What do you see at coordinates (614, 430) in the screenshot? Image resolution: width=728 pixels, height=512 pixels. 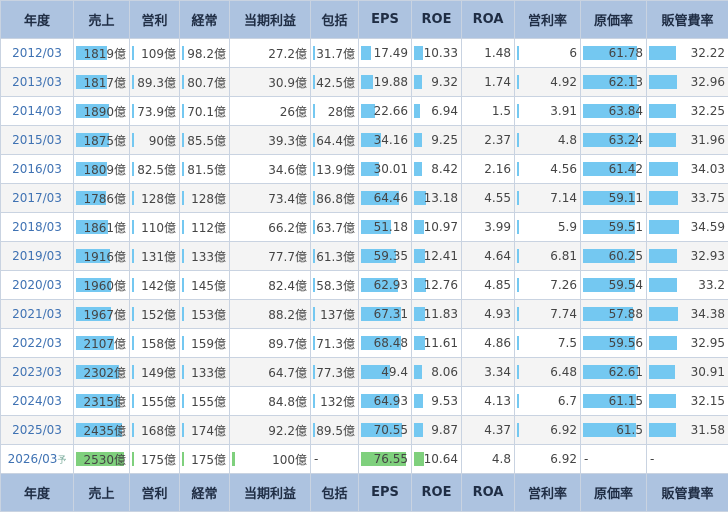 I see `cell-cost: 61.5` at bounding box center [614, 430].